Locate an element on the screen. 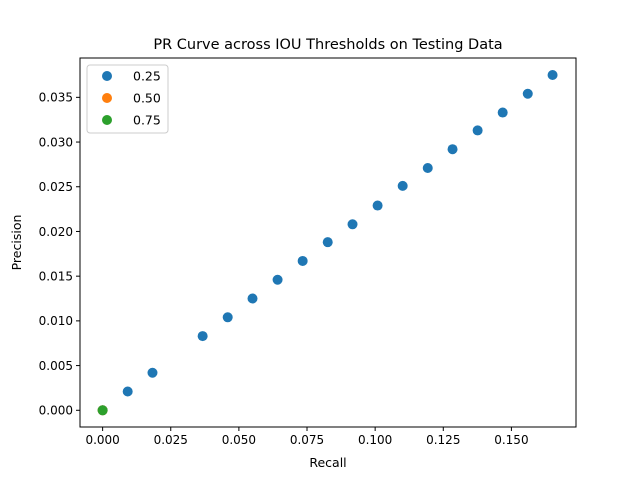 This screenshot has width=640, height=480. x-tick-label: 0.150 is located at coordinates (511, 440).